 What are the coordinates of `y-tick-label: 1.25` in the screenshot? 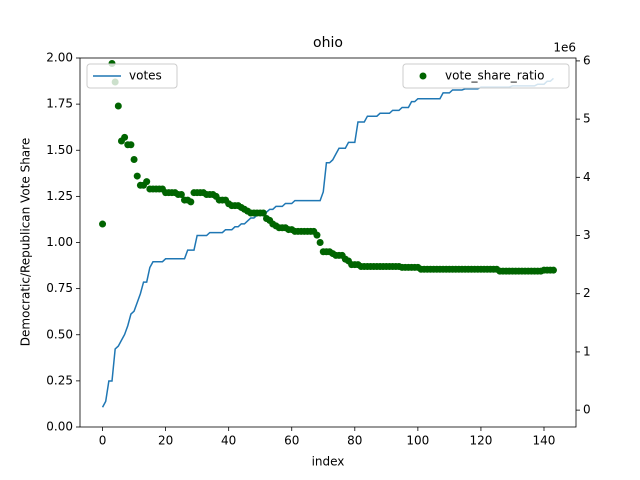 It's located at (59, 196).